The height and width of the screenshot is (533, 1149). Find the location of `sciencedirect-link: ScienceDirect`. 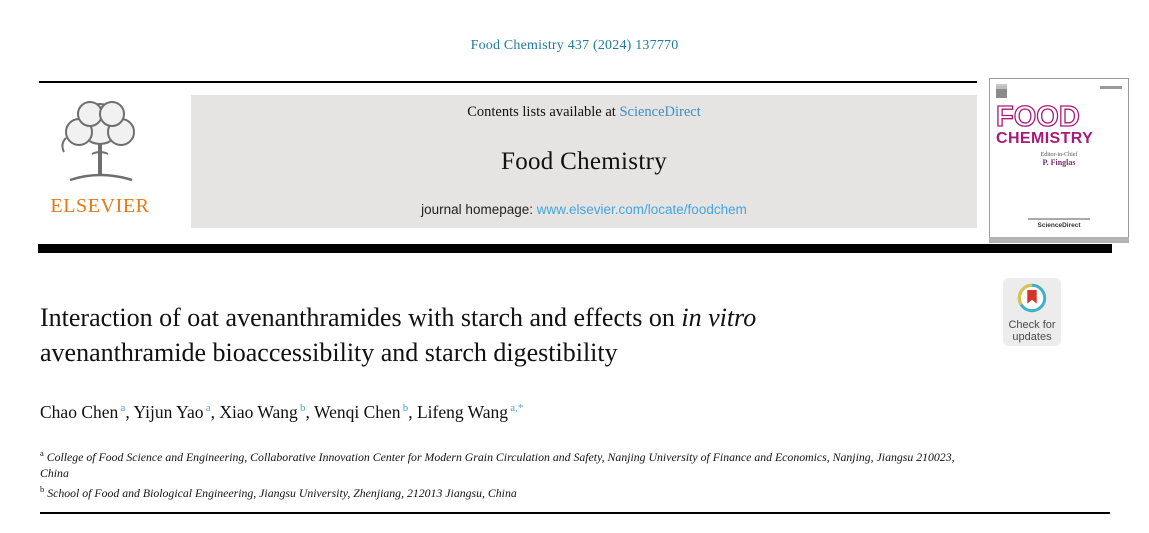

sciencedirect-link: ScienceDirect is located at coordinates (660, 112).